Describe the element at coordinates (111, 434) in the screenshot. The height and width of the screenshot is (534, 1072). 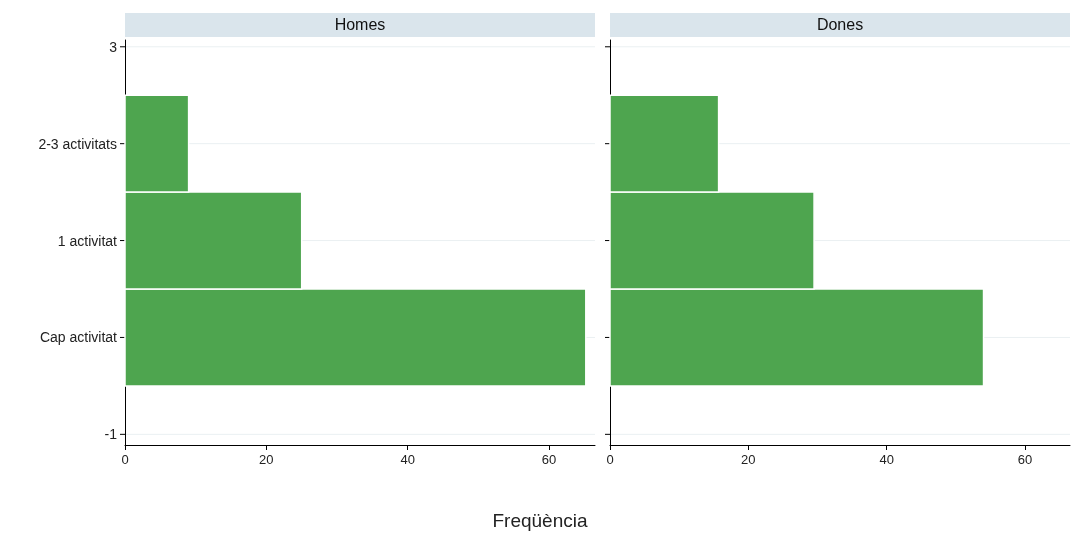
I see `y-tick-label: -1` at that location.